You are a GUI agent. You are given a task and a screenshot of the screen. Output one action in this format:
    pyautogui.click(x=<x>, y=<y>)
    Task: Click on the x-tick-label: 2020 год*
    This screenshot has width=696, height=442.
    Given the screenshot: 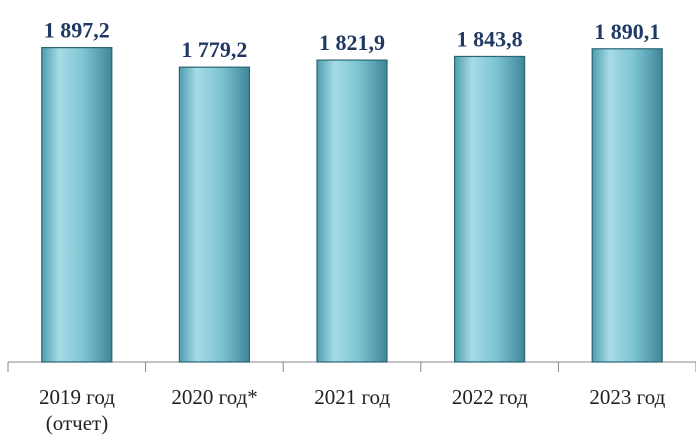 What is the action you would take?
    pyautogui.click(x=214, y=397)
    